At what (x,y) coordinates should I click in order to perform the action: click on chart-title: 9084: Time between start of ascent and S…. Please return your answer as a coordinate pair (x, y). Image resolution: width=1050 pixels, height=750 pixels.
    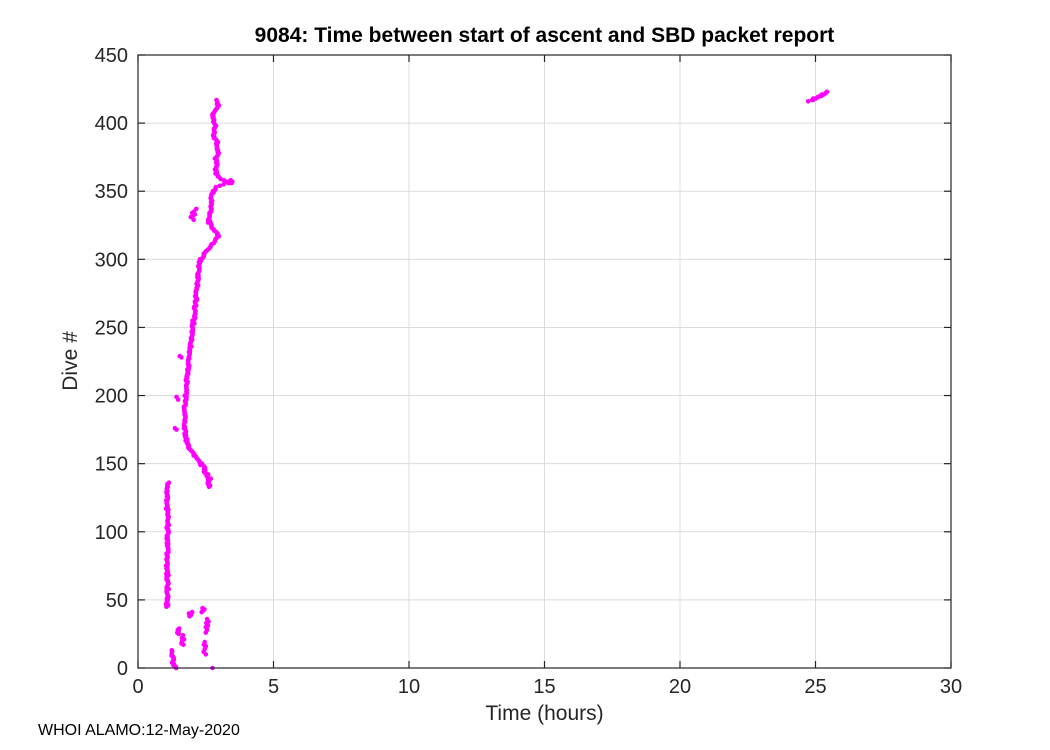
    Looking at the image, I should click on (544, 35).